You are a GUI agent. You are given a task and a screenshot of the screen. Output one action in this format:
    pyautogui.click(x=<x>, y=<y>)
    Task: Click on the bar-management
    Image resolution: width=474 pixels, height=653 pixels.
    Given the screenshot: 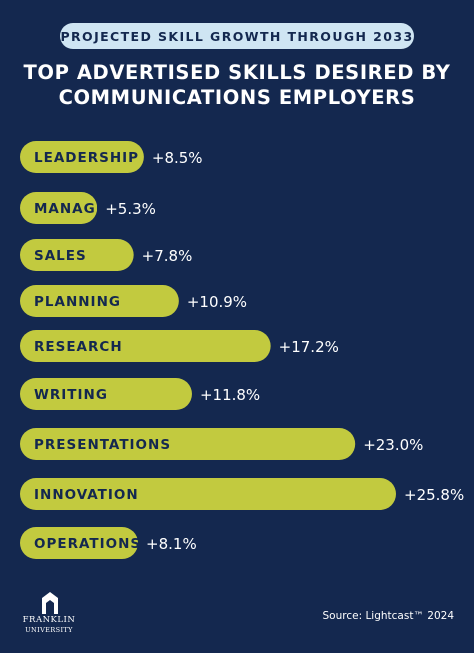 What is the action you would take?
    pyautogui.click(x=59, y=208)
    